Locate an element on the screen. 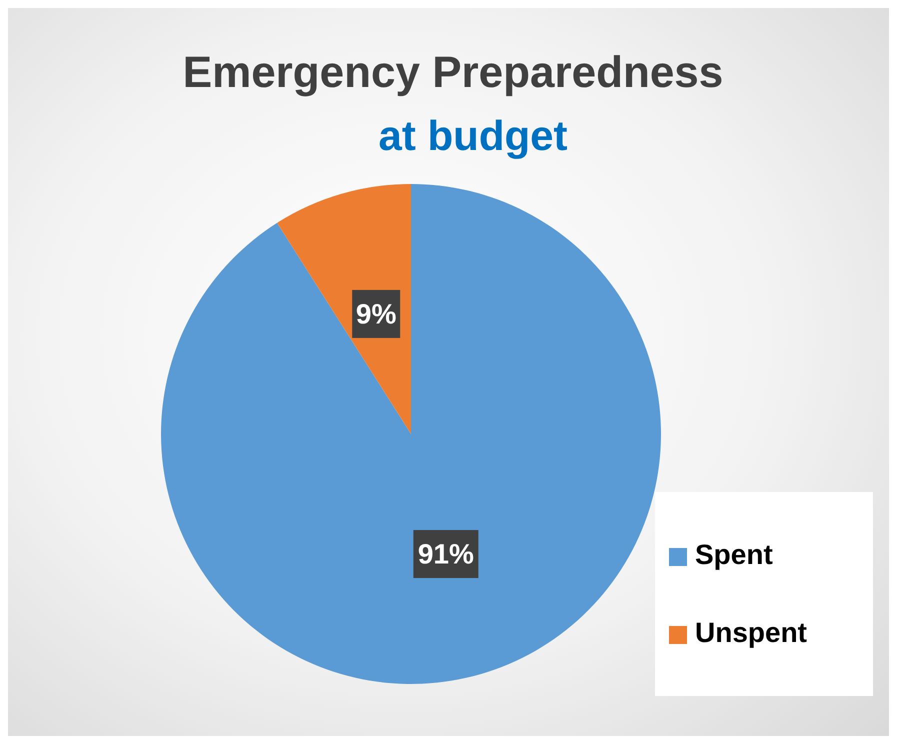 This screenshot has height=744, width=897. chart-subtitle: at budget is located at coordinates (473, 136).